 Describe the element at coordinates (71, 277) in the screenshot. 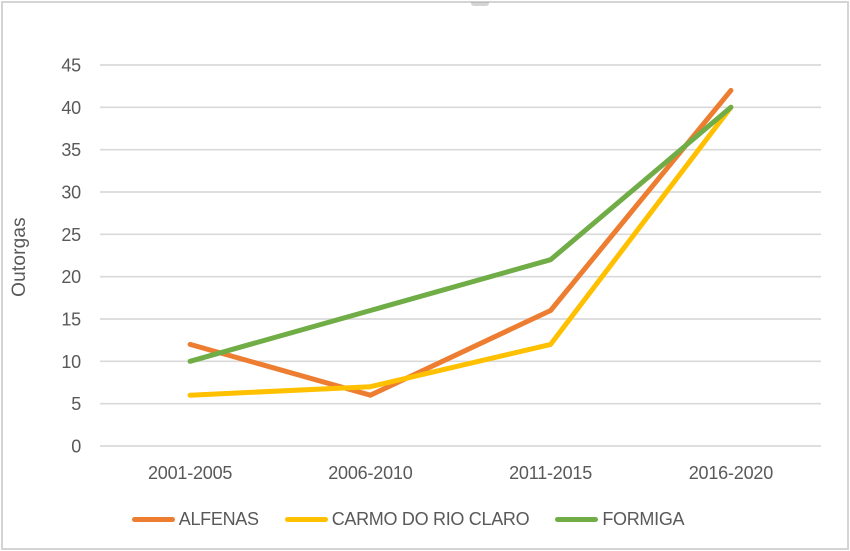

I see `y-tick-label-20: 20` at that location.